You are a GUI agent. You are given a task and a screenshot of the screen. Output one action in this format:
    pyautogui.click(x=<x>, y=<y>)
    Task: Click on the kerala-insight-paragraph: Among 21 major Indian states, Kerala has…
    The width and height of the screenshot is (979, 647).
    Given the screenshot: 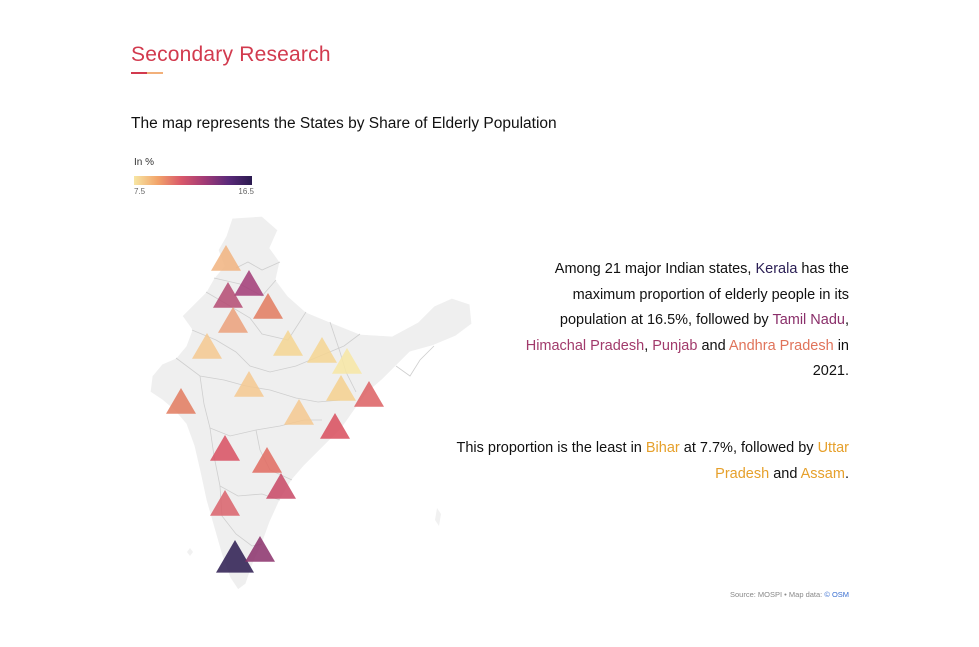 What is the action you would take?
    pyautogui.click(x=679, y=321)
    